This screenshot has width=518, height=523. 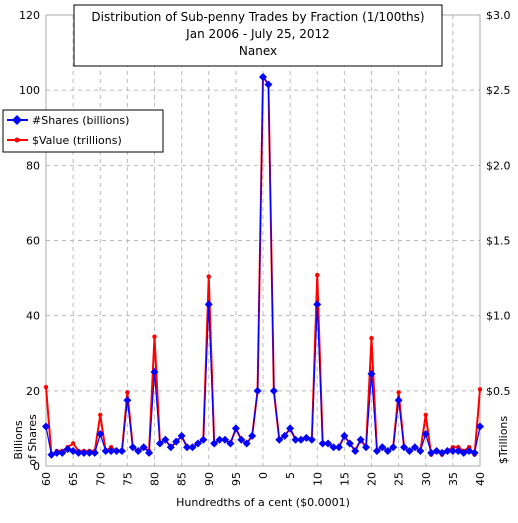 What do you see at coordinates (100, 479) in the screenshot?
I see `x-tick-label: 70` at bounding box center [100, 479].